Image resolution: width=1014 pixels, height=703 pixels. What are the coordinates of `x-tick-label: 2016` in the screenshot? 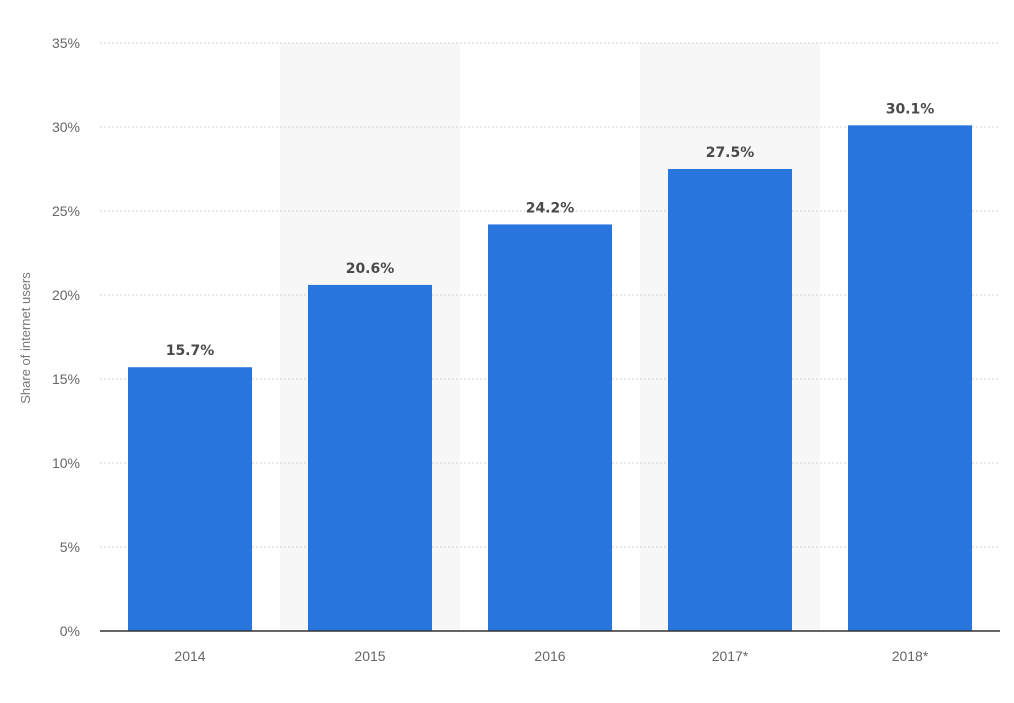 It's located at (549, 656).